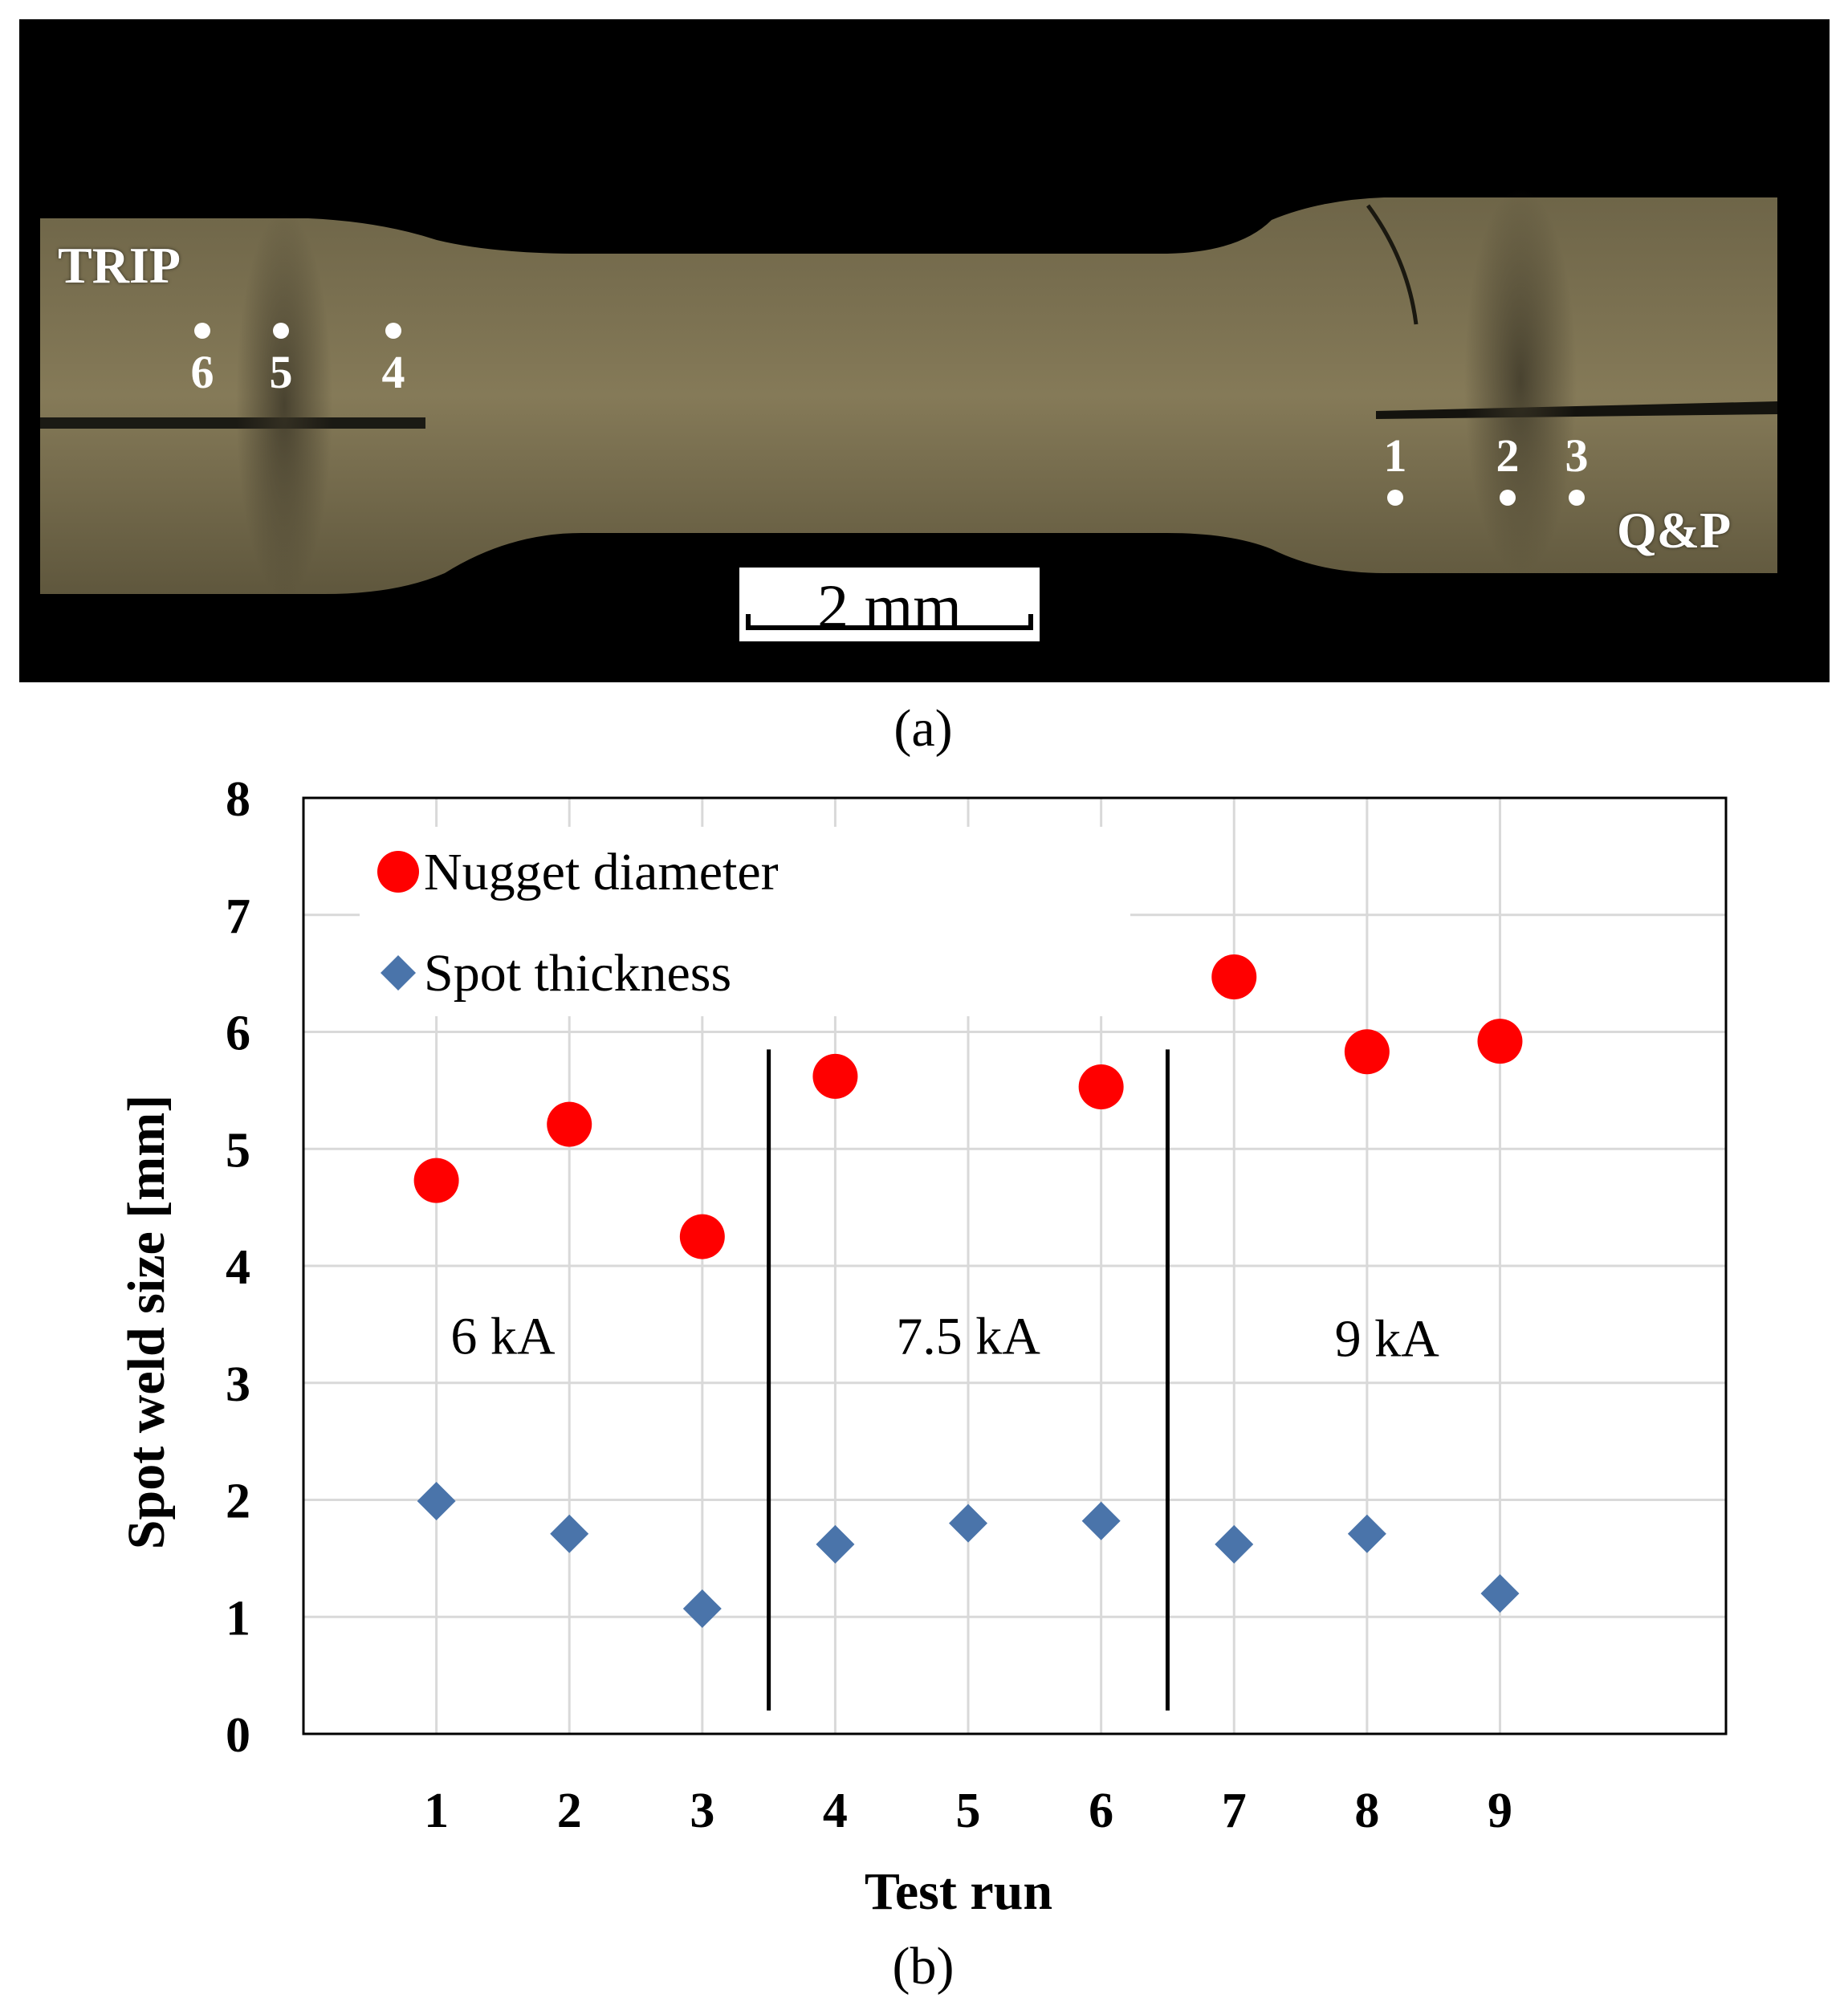  Describe the element at coordinates (1508, 455) in the screenshot. I see `point-label-2: 2` at that location.